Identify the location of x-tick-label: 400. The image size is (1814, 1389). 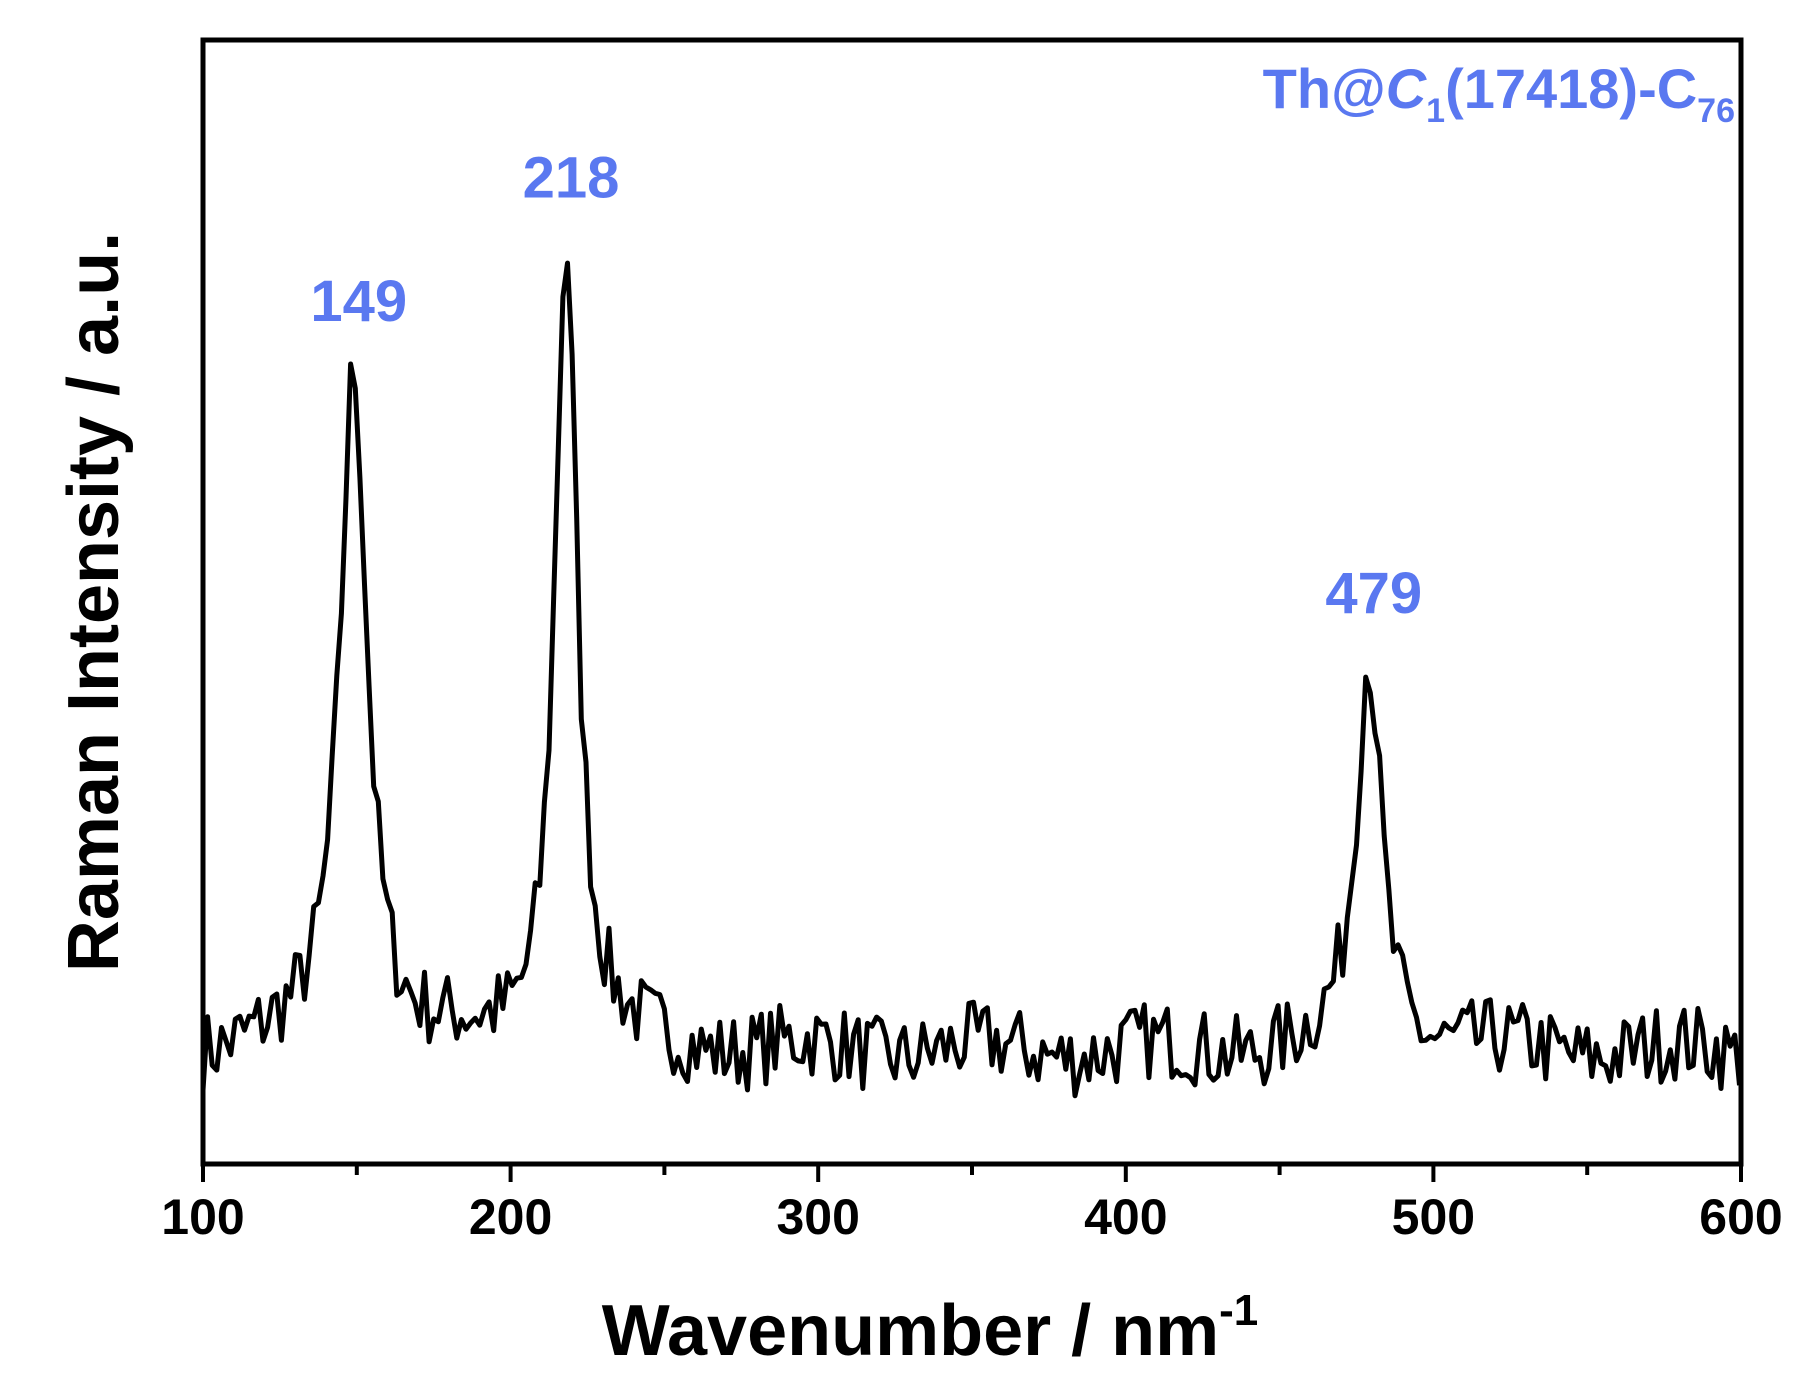
(1125, 1217).